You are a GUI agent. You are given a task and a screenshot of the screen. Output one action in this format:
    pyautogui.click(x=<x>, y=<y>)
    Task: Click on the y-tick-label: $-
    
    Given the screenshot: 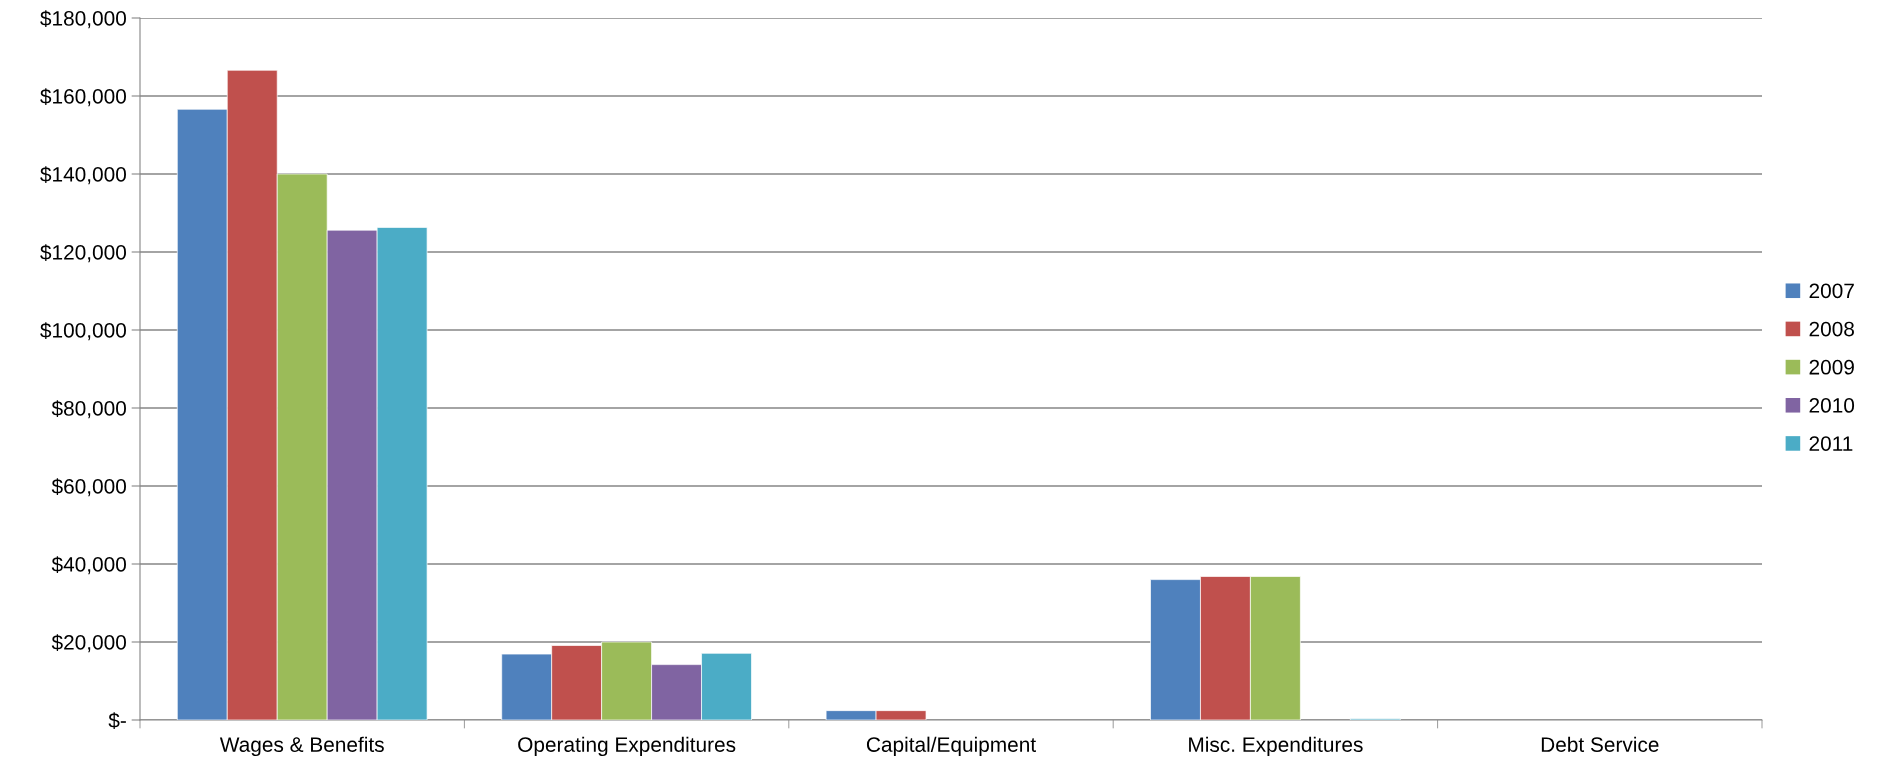 What is the action you would take?
    pyautogui.click(x=117, y=720)
    